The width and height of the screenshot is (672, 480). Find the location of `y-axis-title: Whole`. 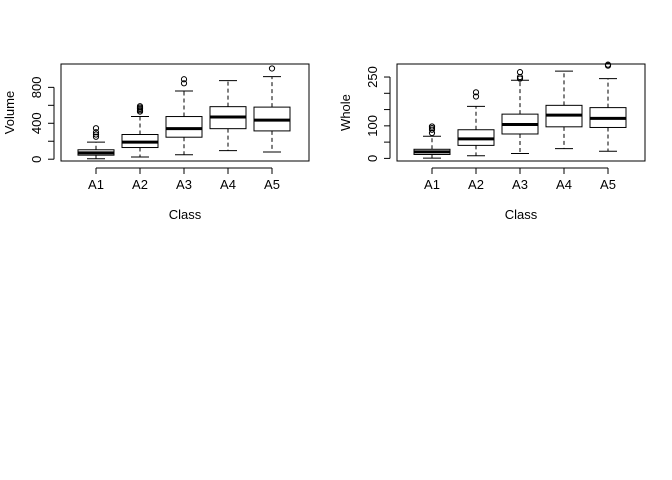

y-axis-title: Whole is located at coordinates (345, 112).